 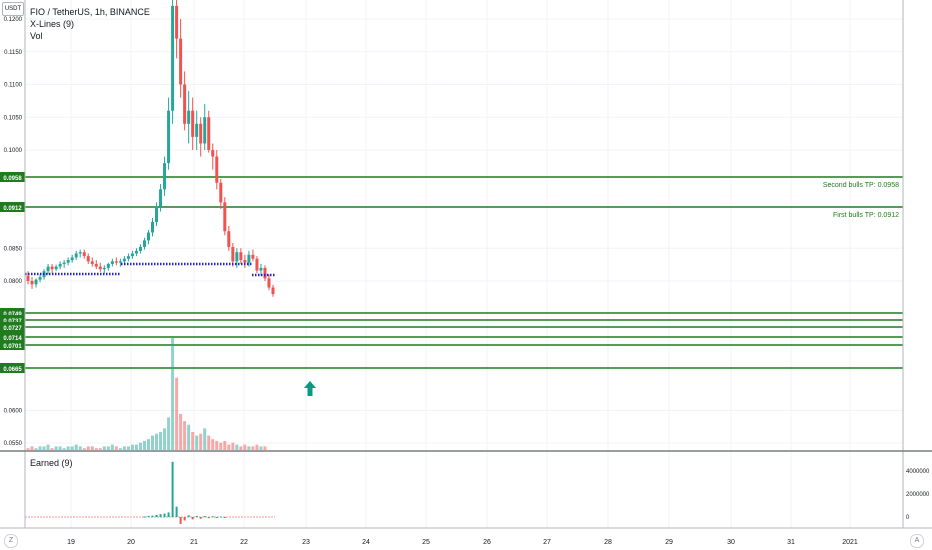 What do you see at coordinates (36, 36) in the screenshot?
I see `indicator-vol: Vol` at bounding box center [36, 36].